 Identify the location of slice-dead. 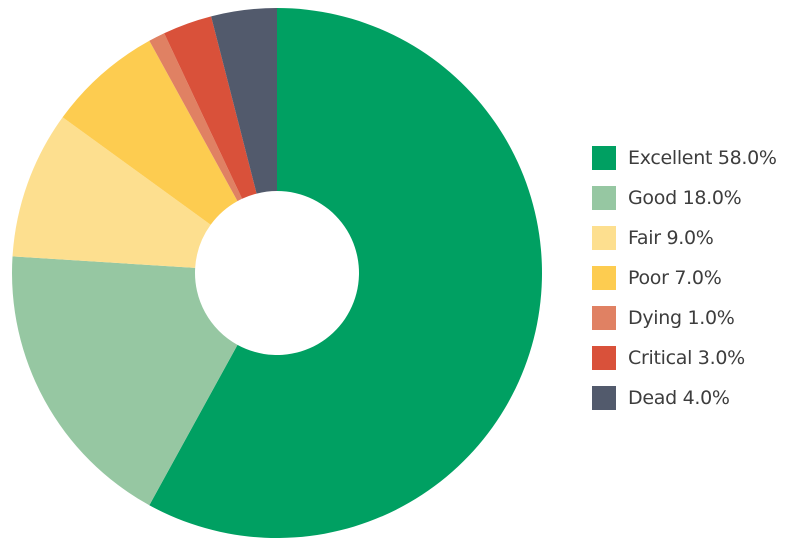
(244, 101).